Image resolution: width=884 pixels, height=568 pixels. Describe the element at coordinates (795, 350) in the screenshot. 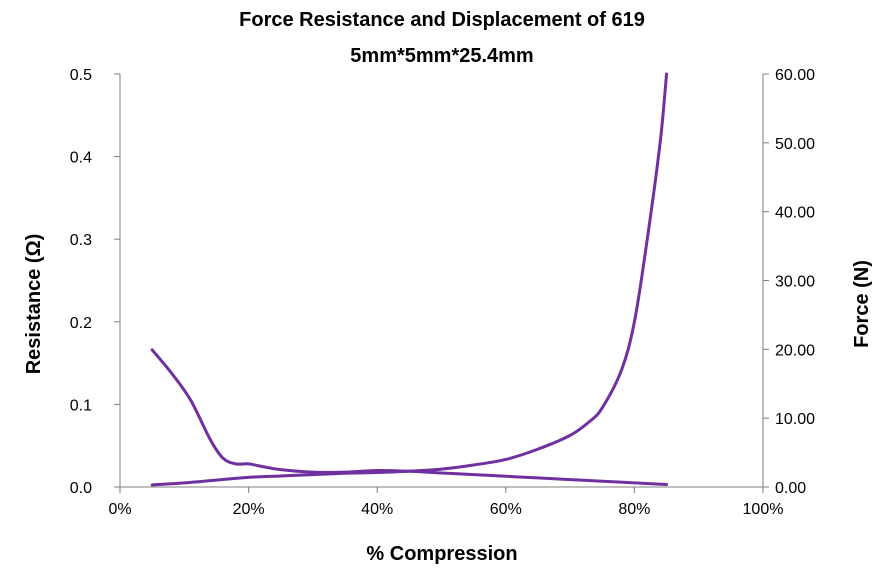

I see `right-tick-label: 20.00` at that location.